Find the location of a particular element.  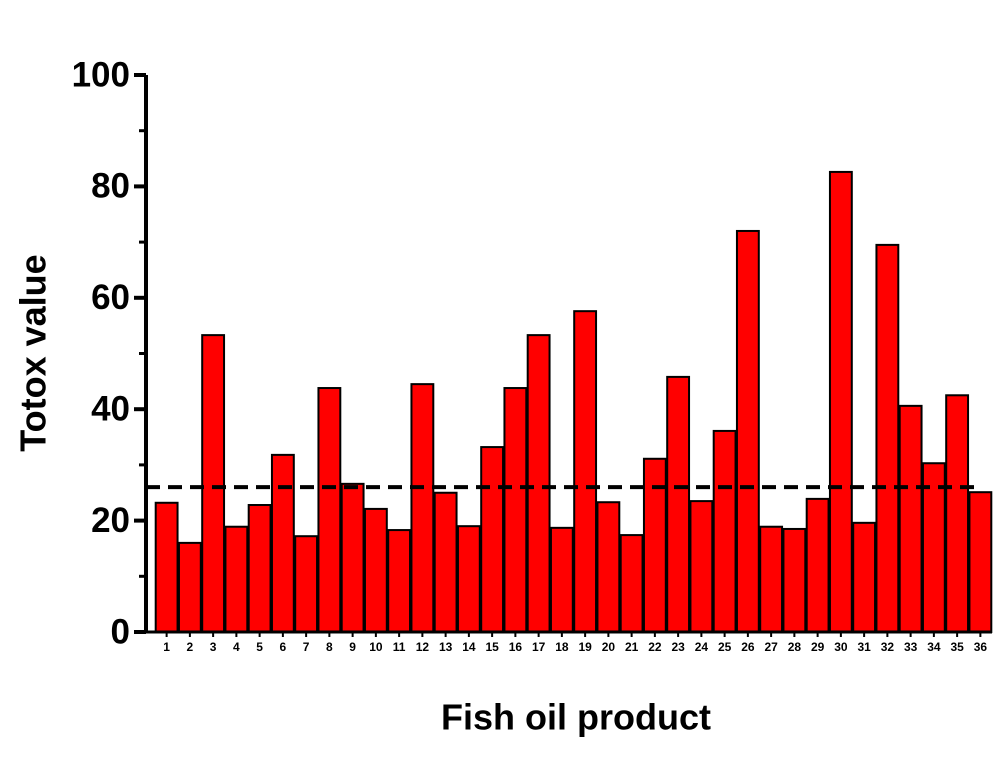

y-tick-label: 0 is located at coordinates (120, 631).